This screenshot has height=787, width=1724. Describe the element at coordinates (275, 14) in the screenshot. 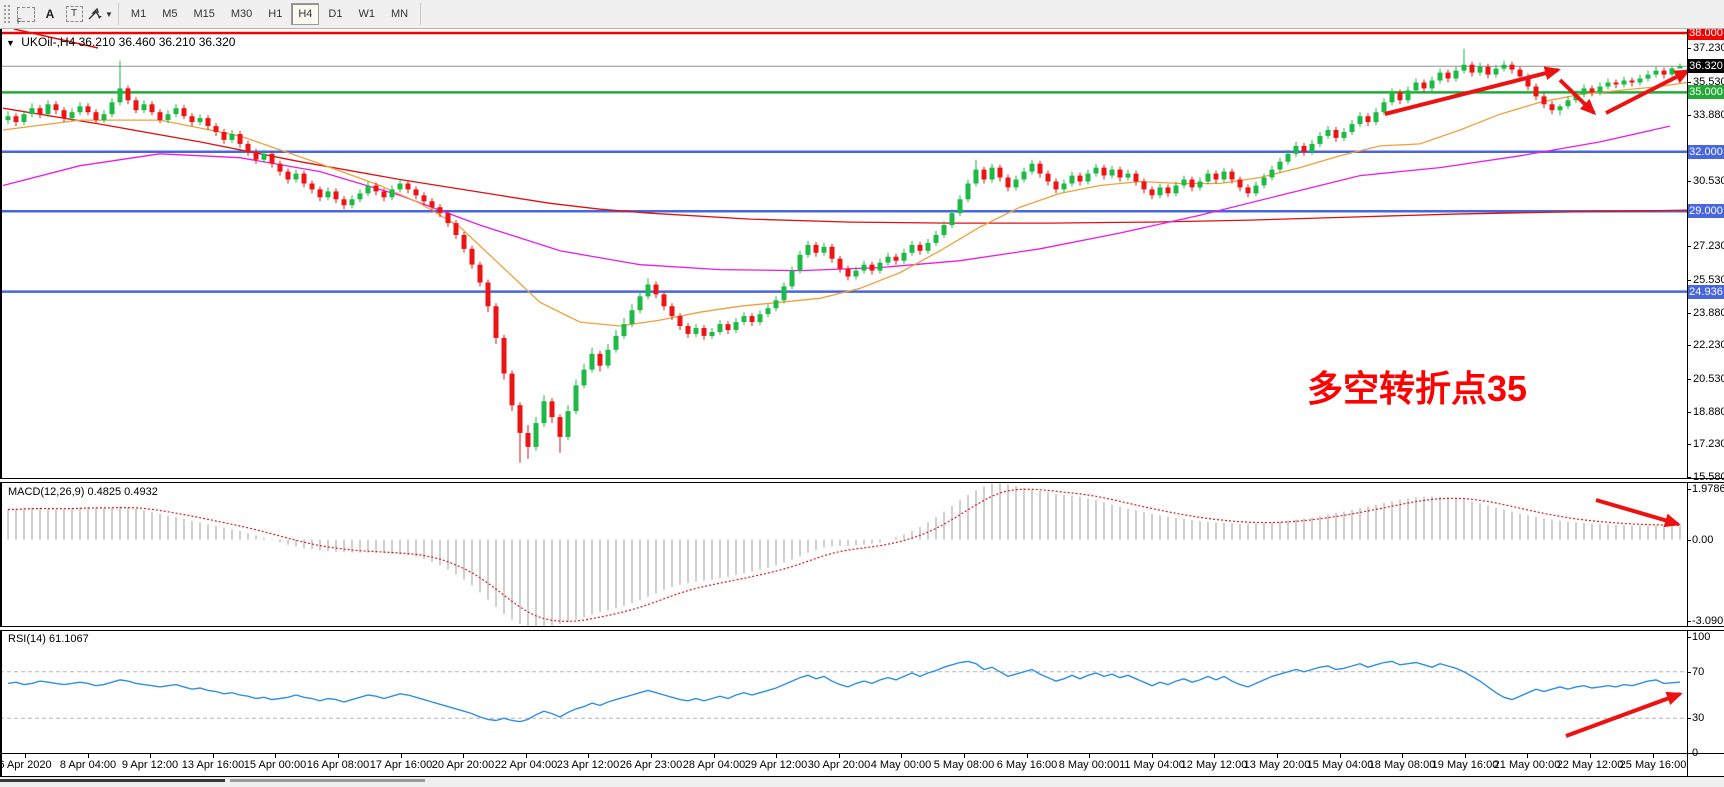

I see `timeframe-button-h1: H1` at that location.